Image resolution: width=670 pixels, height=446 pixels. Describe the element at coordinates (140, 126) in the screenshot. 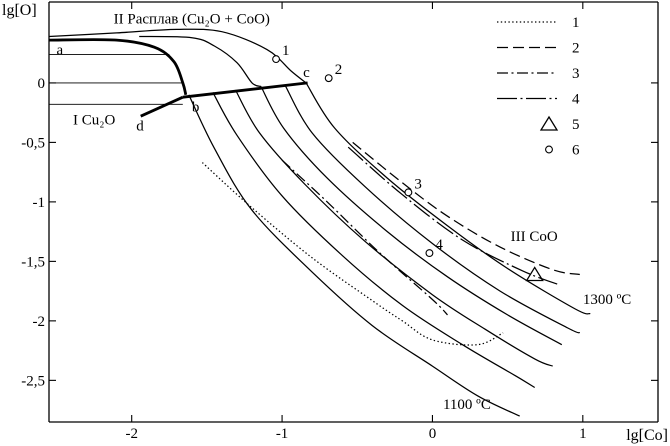

I see `point-label-d: d` at that location.